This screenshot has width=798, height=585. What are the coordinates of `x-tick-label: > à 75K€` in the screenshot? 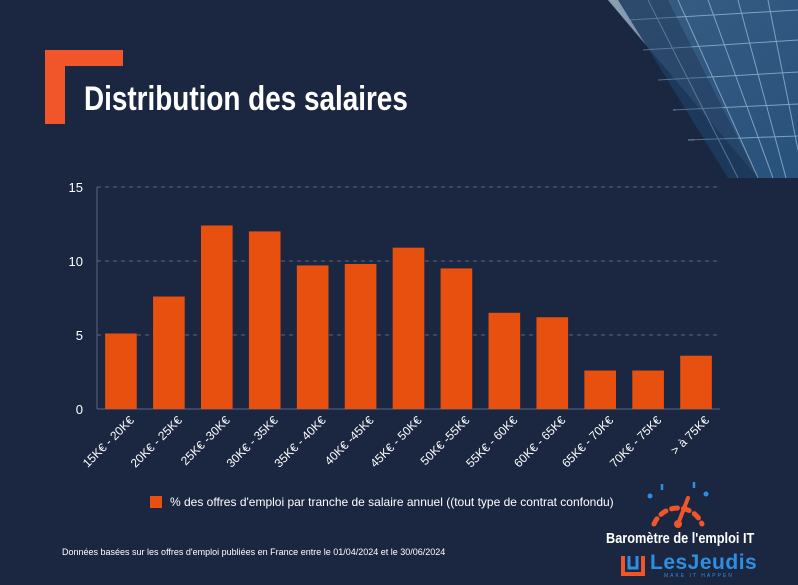 It's located at (690, 435).